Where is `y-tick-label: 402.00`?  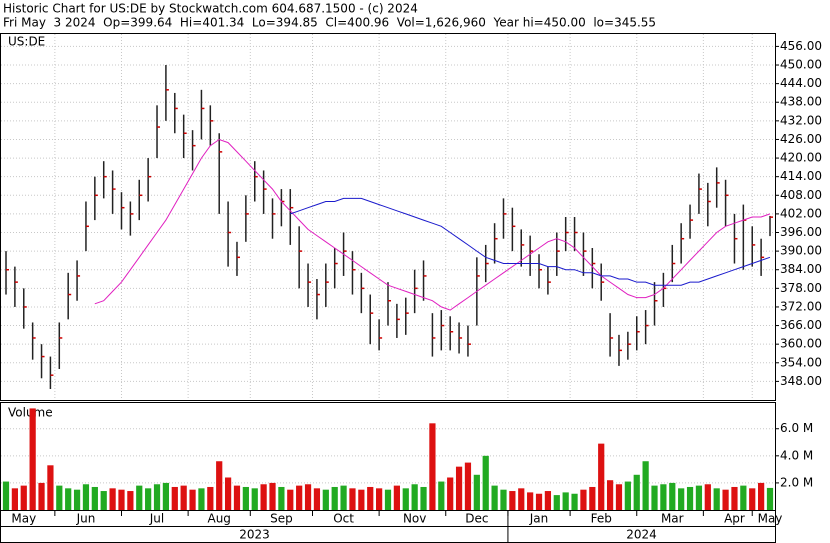 y-tick-label: 402.00 is located at coordinates (801, 213).